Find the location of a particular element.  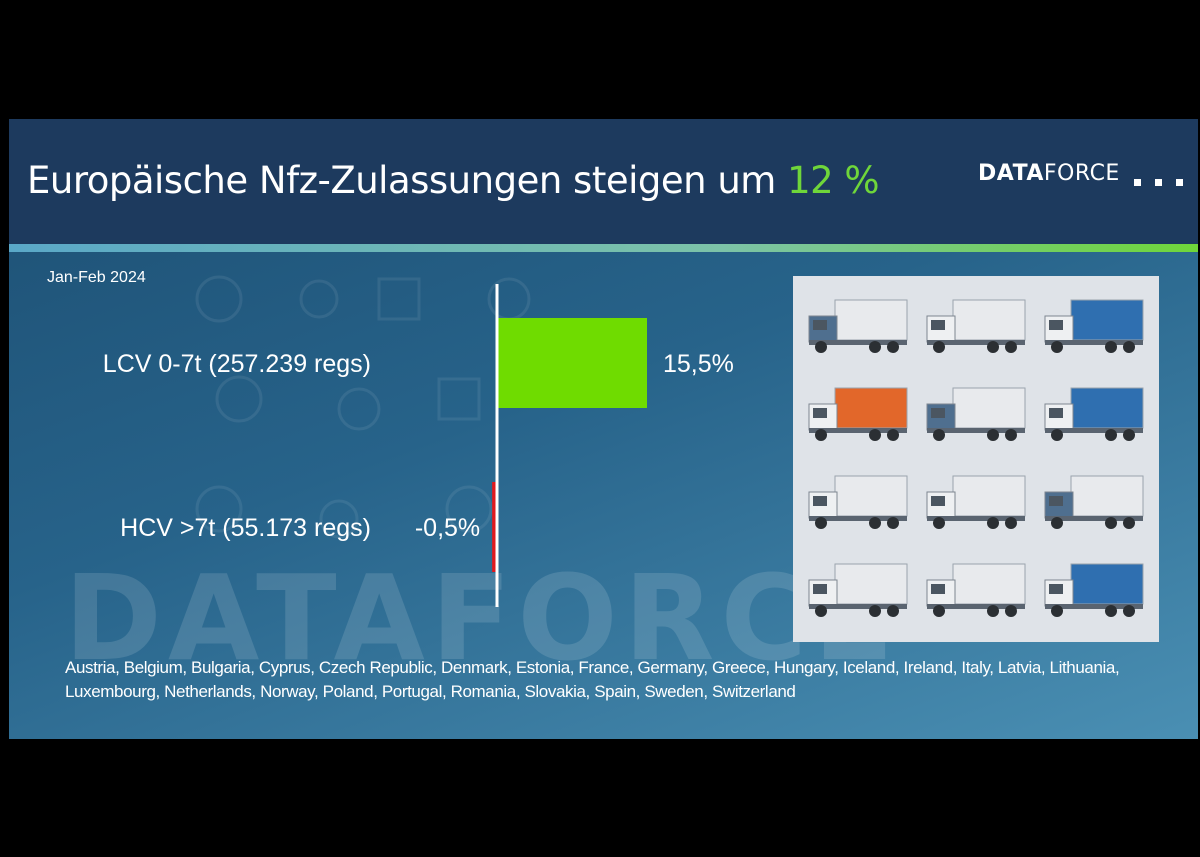

logo-light: FORCE is located at coordinates (1081, 173).